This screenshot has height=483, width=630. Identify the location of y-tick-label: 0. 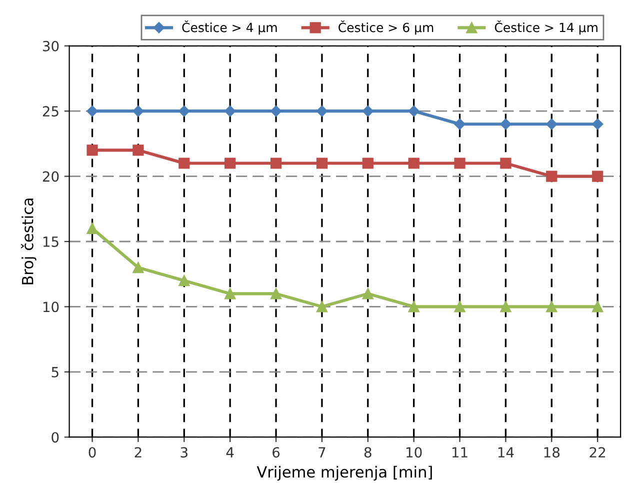
(55, 437).